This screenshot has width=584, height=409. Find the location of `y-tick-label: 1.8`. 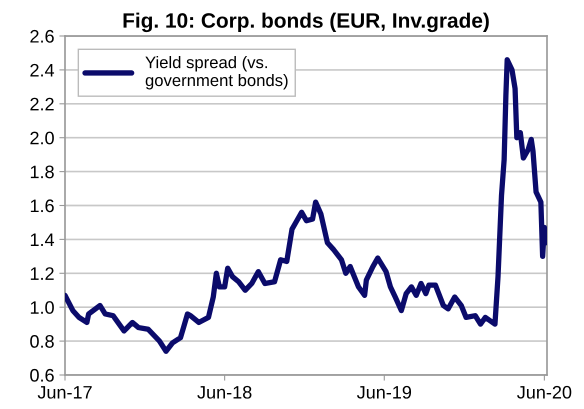

y-tick-label: 1.8 is located at coordinates (42, 172).